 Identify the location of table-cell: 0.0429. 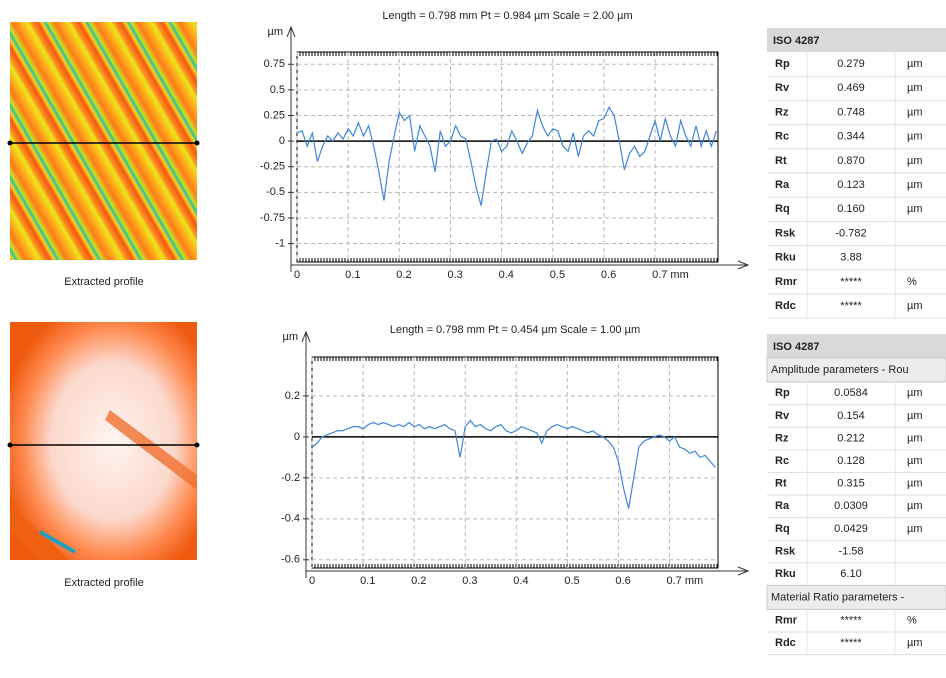
(851, 529).